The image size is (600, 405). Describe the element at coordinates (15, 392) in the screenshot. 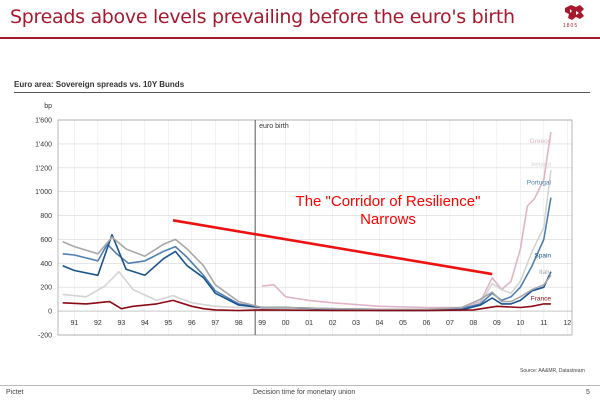

I see `footer-brand: Pictet` at that location.